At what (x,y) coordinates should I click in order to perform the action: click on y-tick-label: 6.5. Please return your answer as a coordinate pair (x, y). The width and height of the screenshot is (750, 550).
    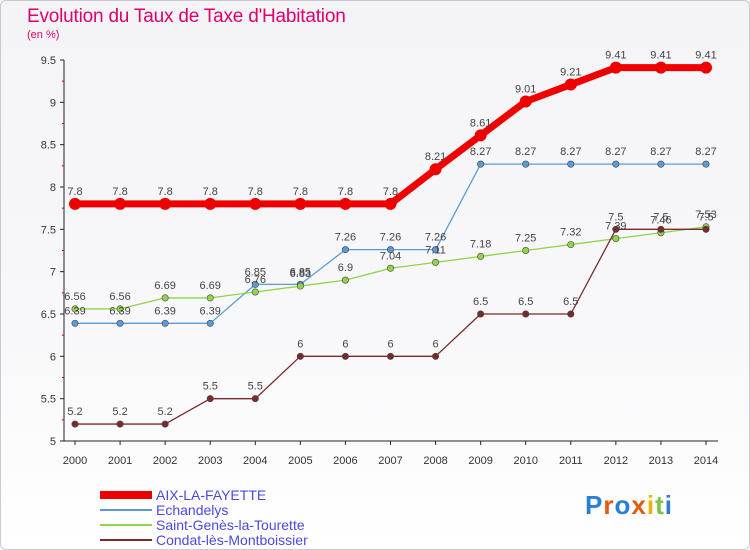
    Looking at the image, I should click on (48, 315).